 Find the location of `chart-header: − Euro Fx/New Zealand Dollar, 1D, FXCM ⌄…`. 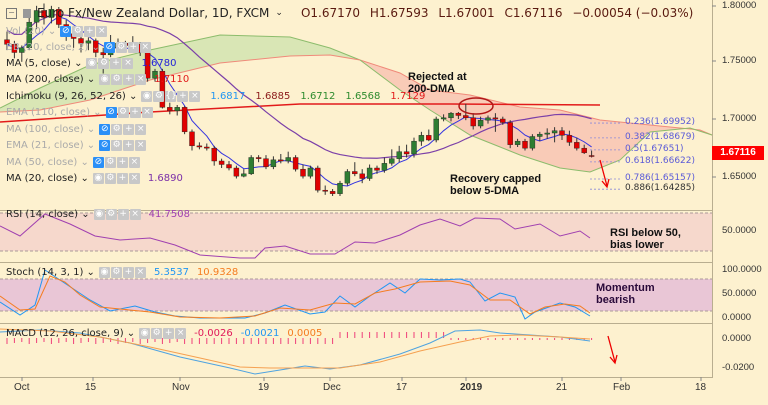

chart-header: − Euro Fx/New Zealand Dollar, 1D, FXCM ⌄… is located at coordinates (352, 13).